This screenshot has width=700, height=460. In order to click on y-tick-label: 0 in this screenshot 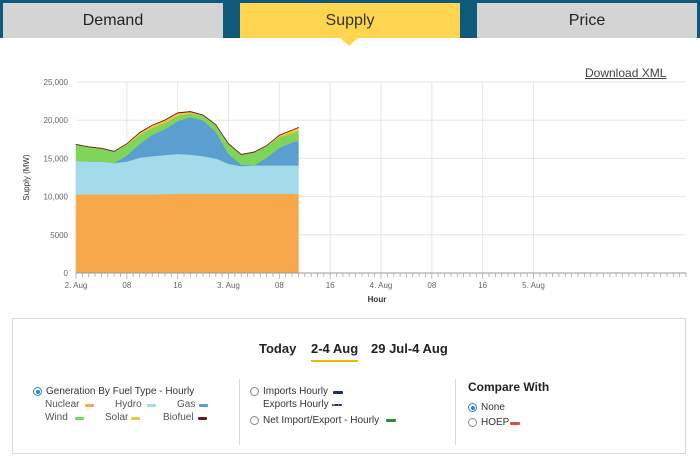, I will do `click(66, 273)`.